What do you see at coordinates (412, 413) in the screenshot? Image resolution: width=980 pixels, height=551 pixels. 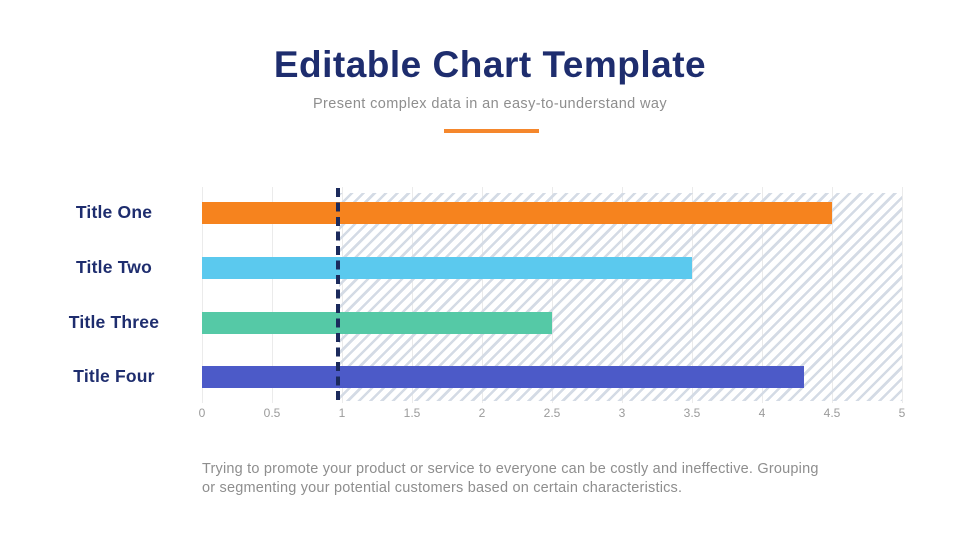 I see `x-tick-label-1.5: 1.5` at bounding box center [412, 413].